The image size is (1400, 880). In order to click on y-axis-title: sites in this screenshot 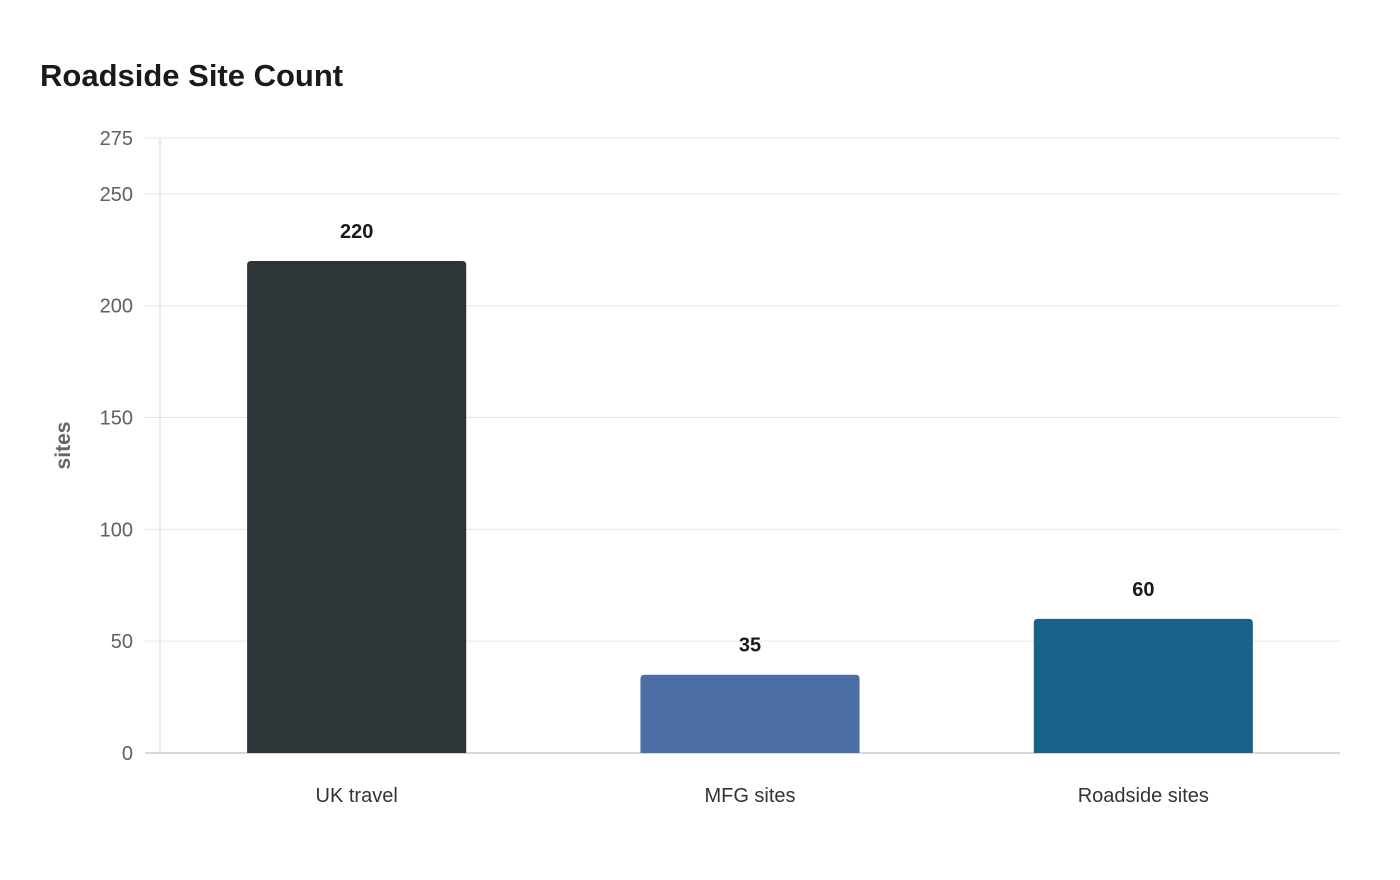, I will do `click(63, 446)`.